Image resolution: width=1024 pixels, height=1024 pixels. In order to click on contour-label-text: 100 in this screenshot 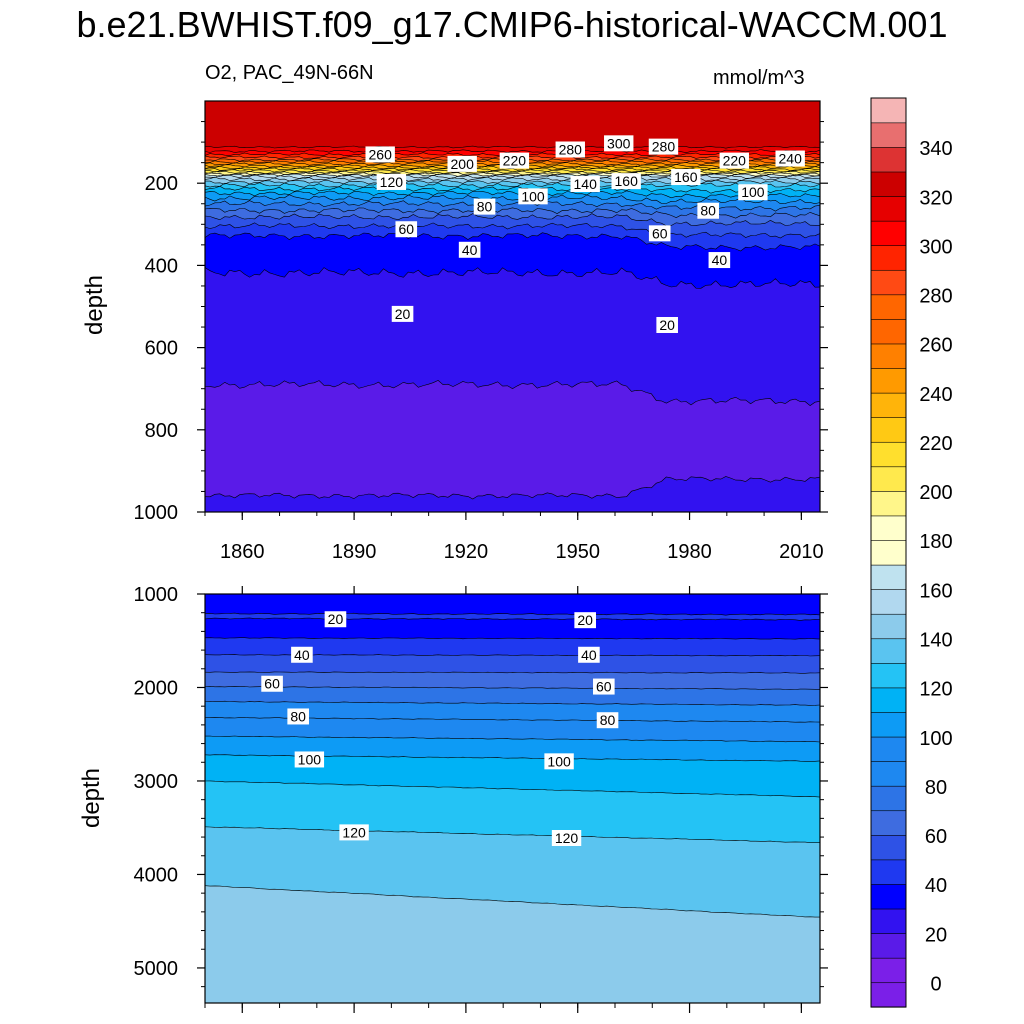, I will do `click(533, 196)`.